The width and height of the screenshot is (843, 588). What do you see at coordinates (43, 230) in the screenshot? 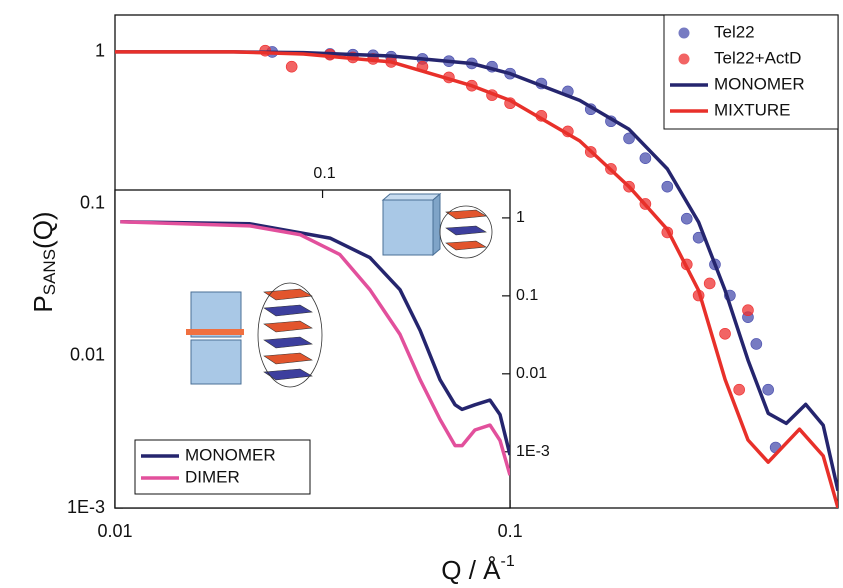
I see `y-label-end: (Q)` at bounding box center [43, 230].